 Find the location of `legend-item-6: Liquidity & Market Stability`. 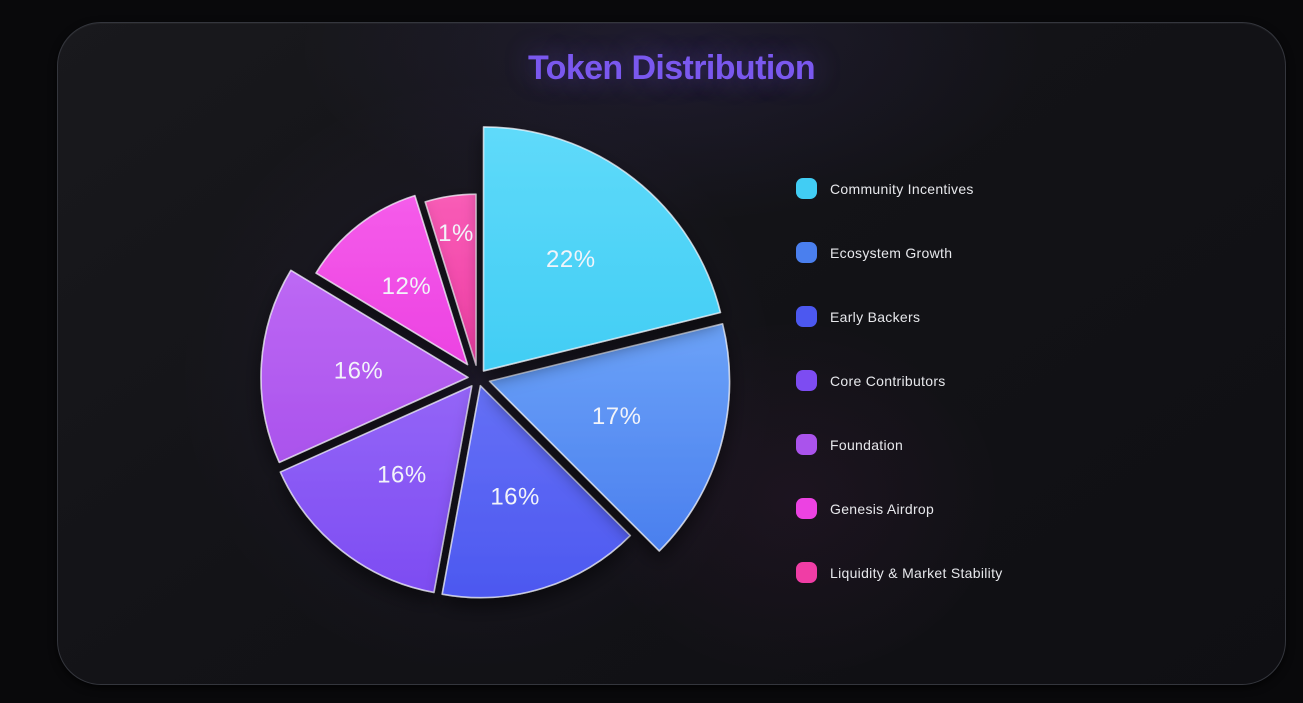

legend-item-6: Liquidity & Market Stability is located at coordinates (899, 572).